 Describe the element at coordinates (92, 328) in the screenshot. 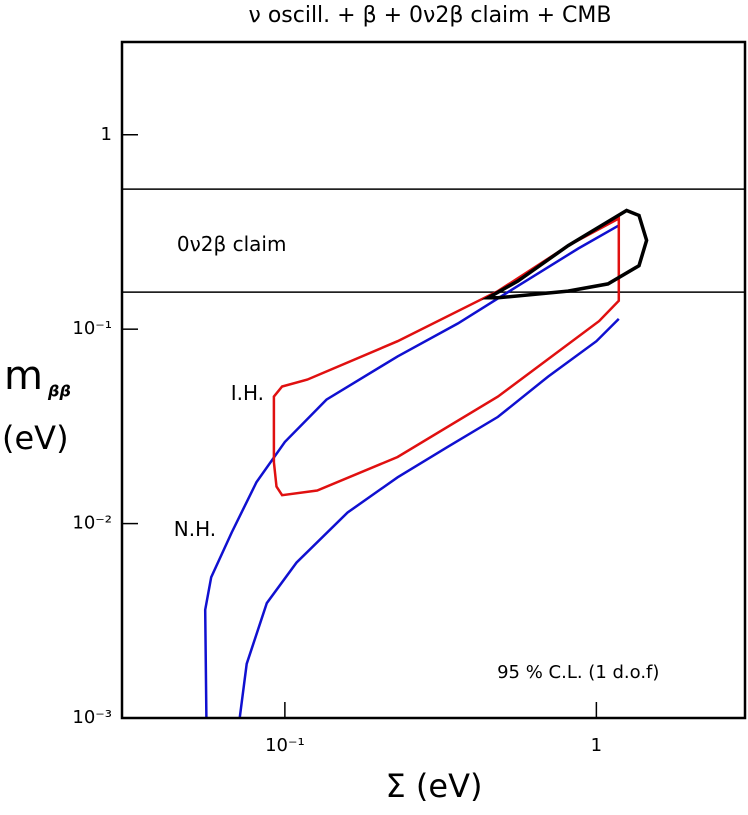

I see `y-tick-label: 10⁻¹` at that location.